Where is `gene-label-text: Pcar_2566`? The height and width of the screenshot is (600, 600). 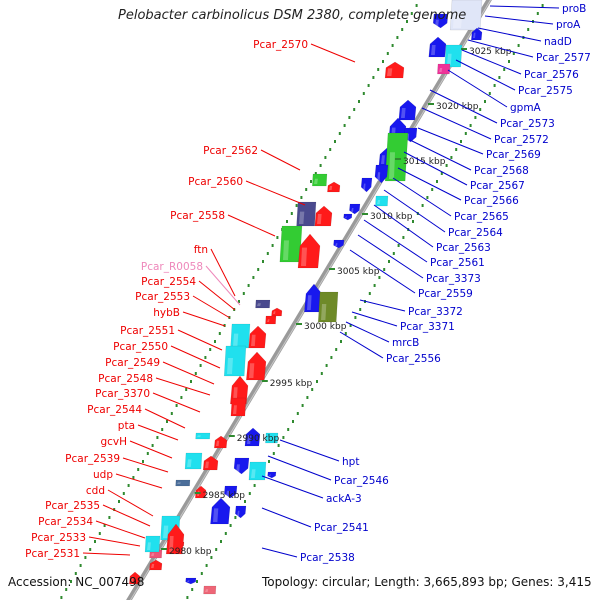
gene-label-text: Pcar_2566 is located at coordinates (491, 201).